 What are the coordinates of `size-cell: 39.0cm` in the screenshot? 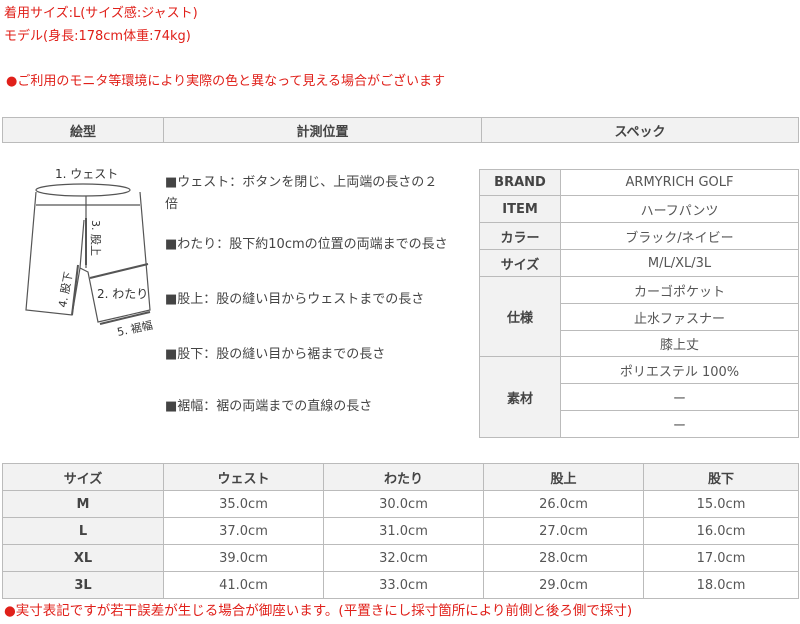 It's located at (243, 558).